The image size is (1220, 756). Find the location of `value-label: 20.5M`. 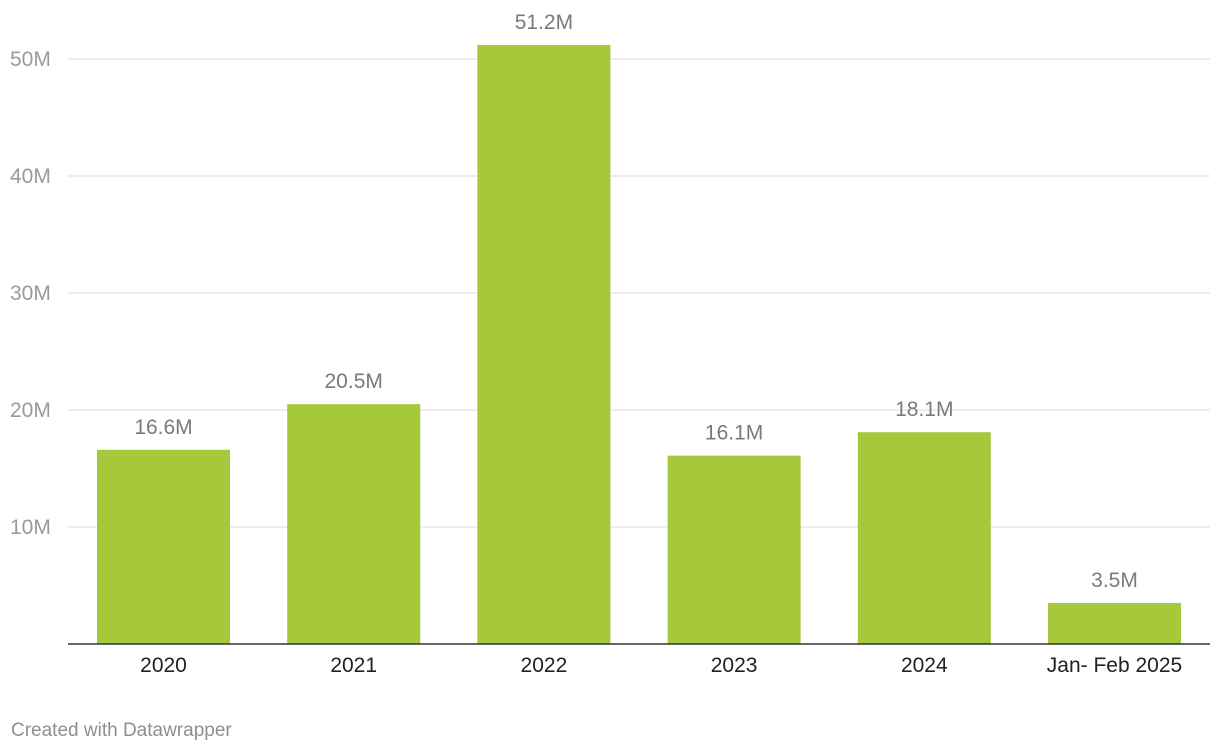

value-label: 20.5M is located at coordinates (354, 381).